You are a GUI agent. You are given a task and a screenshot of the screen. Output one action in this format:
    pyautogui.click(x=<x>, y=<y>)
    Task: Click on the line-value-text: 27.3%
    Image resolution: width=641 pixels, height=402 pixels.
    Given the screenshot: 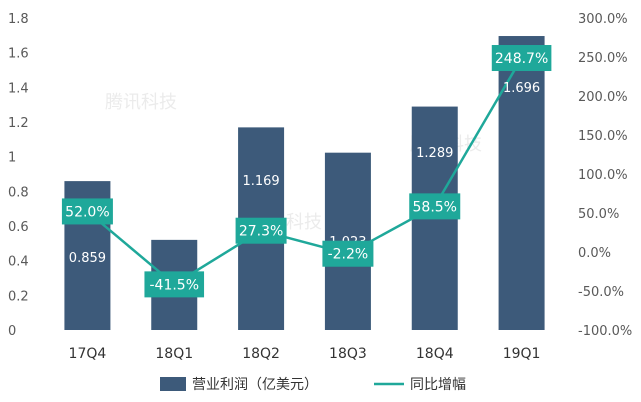 What is the action you would take?
    pyautogui.click(x=261, y=232)
    